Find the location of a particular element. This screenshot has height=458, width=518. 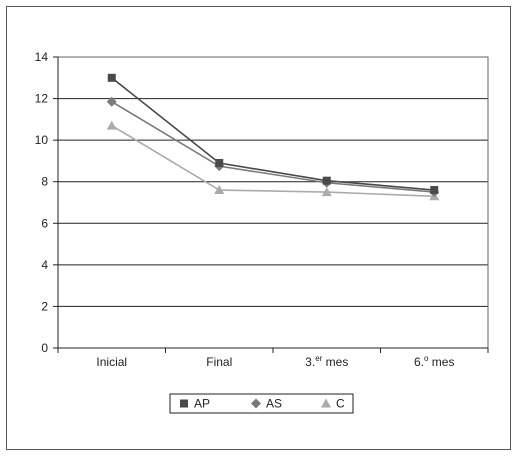

legend: AP AS C is located at coordinates (261, 403).